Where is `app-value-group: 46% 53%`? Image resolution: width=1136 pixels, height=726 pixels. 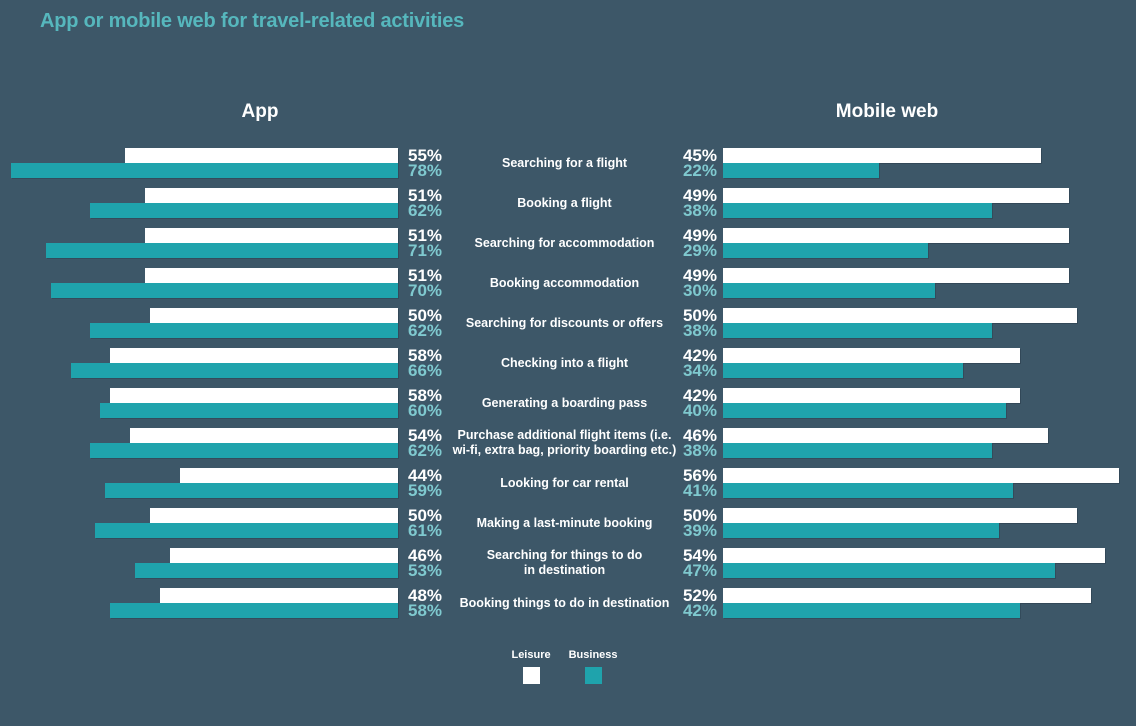 app-value-group: 46% 53% is located at coordinates (425, 563).